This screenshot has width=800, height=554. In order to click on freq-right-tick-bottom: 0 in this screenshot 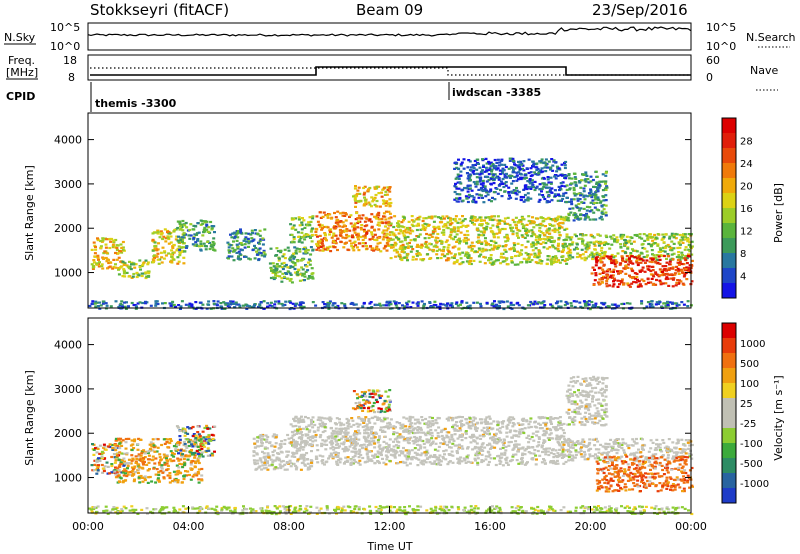, I will do `click(709, 77)`.